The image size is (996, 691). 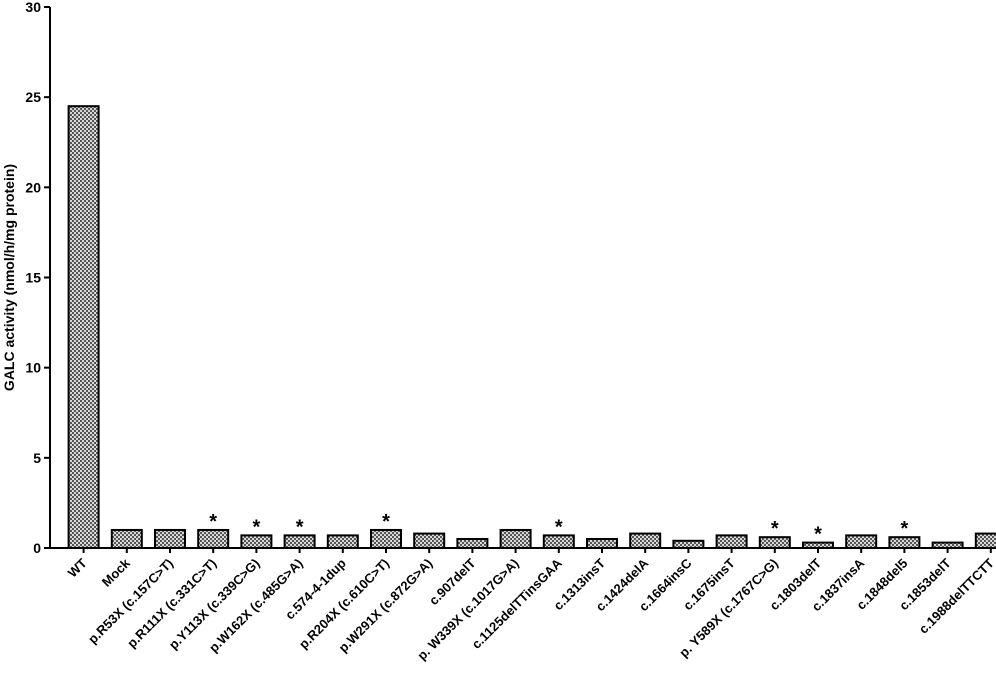 What do you see at coordinates (77, 567) in the screenshot?
I see `x-tick-label: WT` at bounding box center [77, 567].